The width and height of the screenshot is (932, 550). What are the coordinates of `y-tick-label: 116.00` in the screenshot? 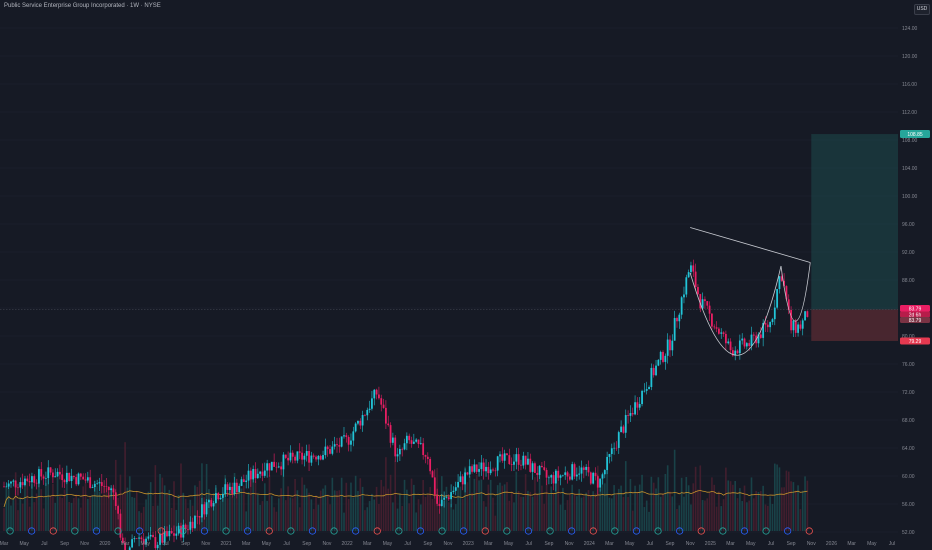 It's located at (909, 85).